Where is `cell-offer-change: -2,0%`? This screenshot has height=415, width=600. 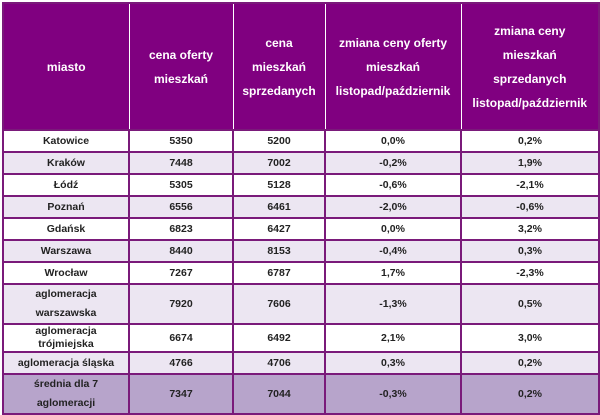 cell-offer-change: -2,0% is located at coordinates (393, 207).